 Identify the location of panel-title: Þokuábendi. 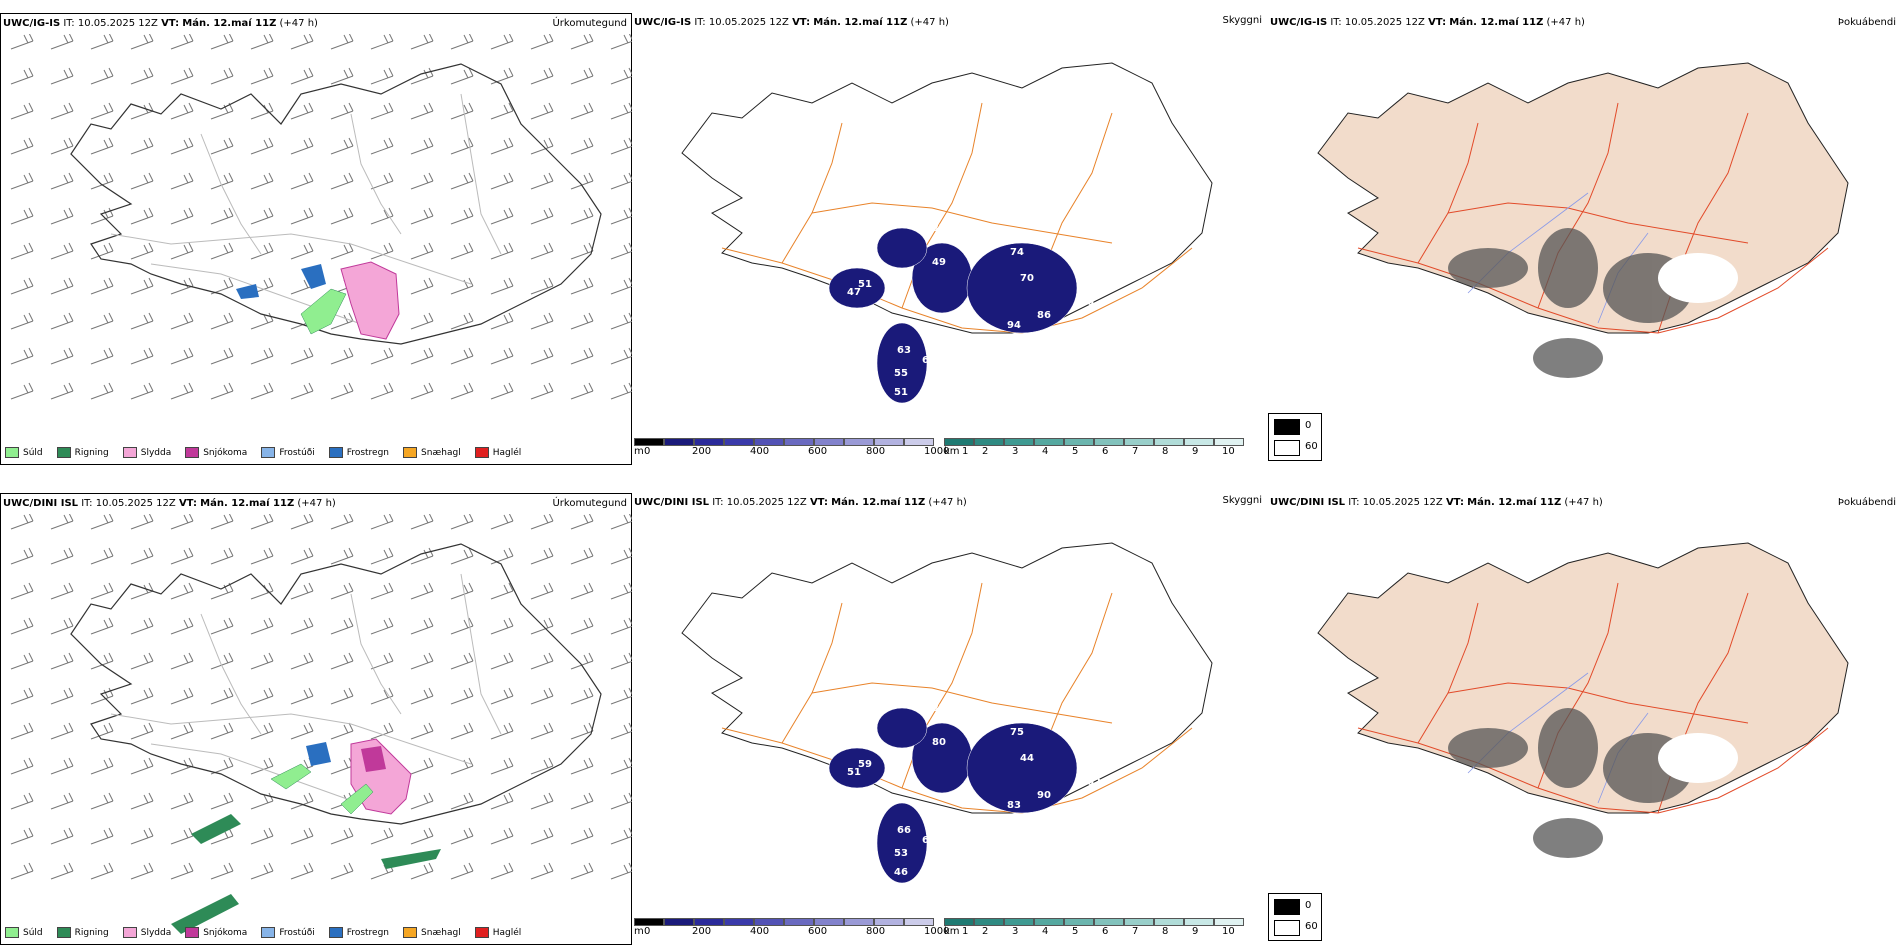
(1866, 22).